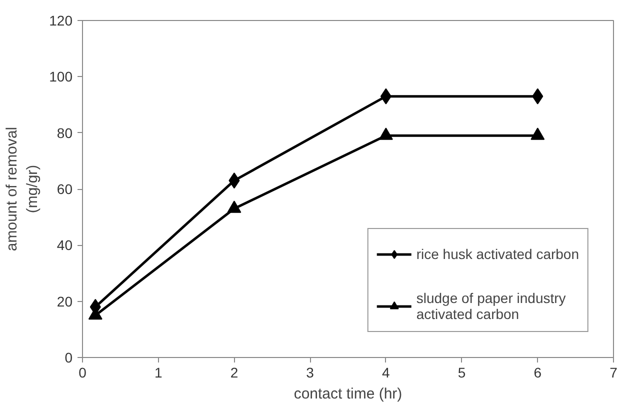 Image resolution: width=633 pixels, height=405 pixels. I want to click on x-tick-label: 2, so click(234, 372).